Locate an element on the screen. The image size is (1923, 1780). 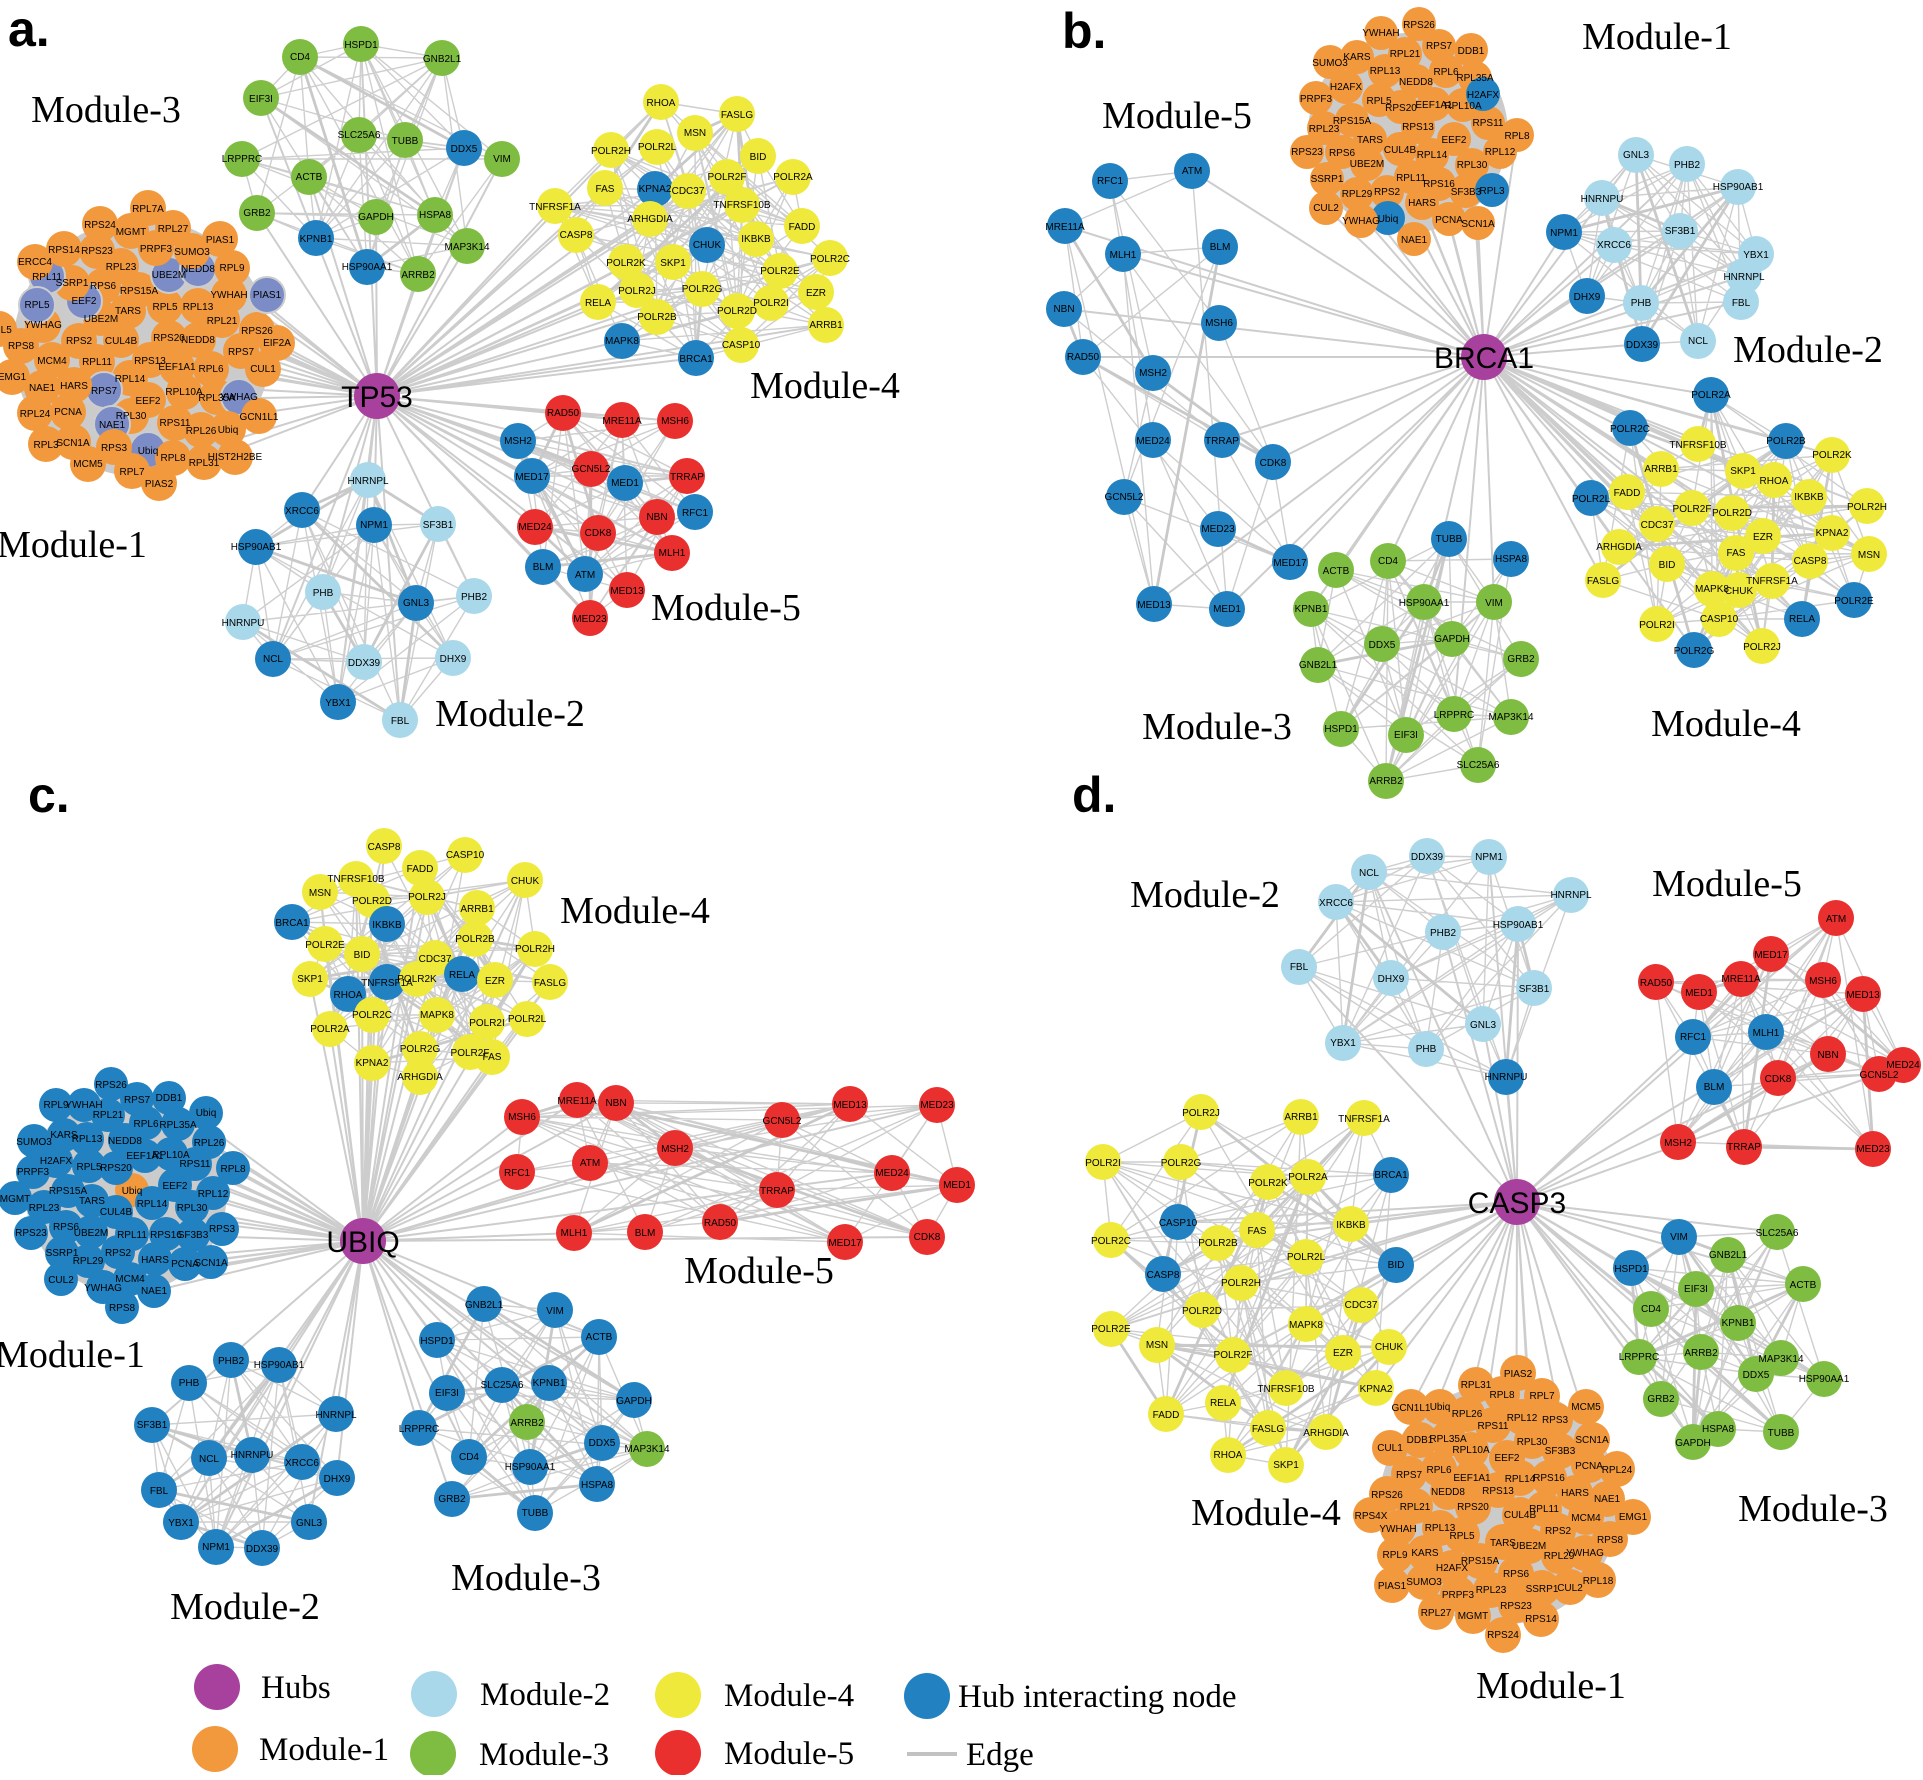
svg-text: CUL2 is located at coordinates (1570, 1588).